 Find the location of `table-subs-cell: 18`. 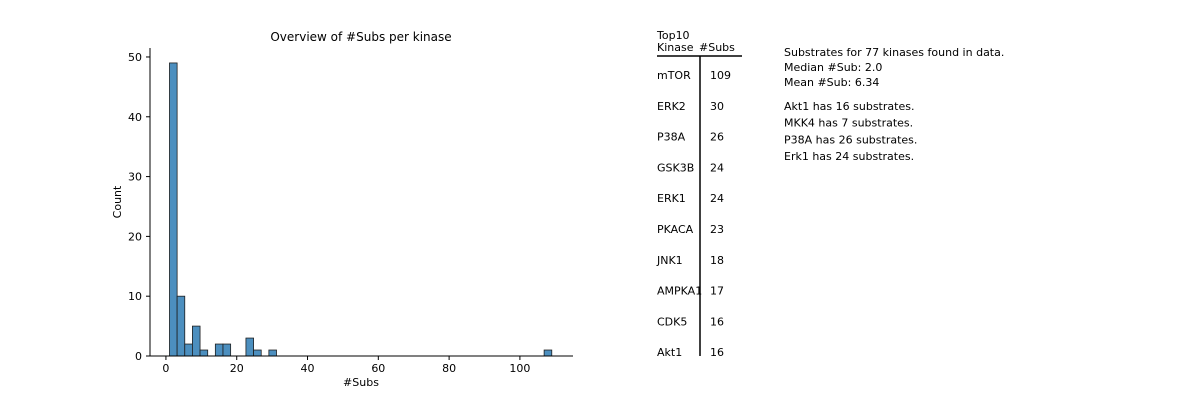

table-subs-cell: 18 is located at coordinates (717, 260).